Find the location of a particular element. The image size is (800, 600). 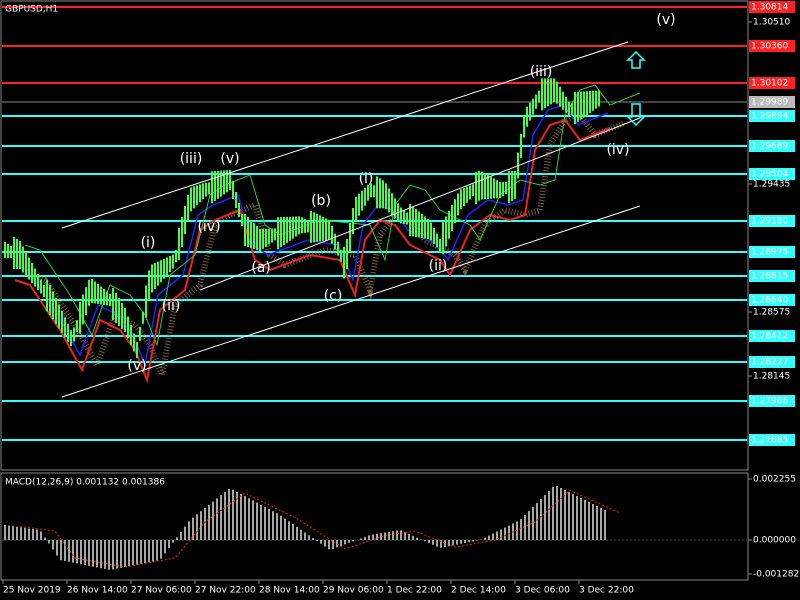

price-scale-label: 1.28575 is located at coordinates (771, 313).